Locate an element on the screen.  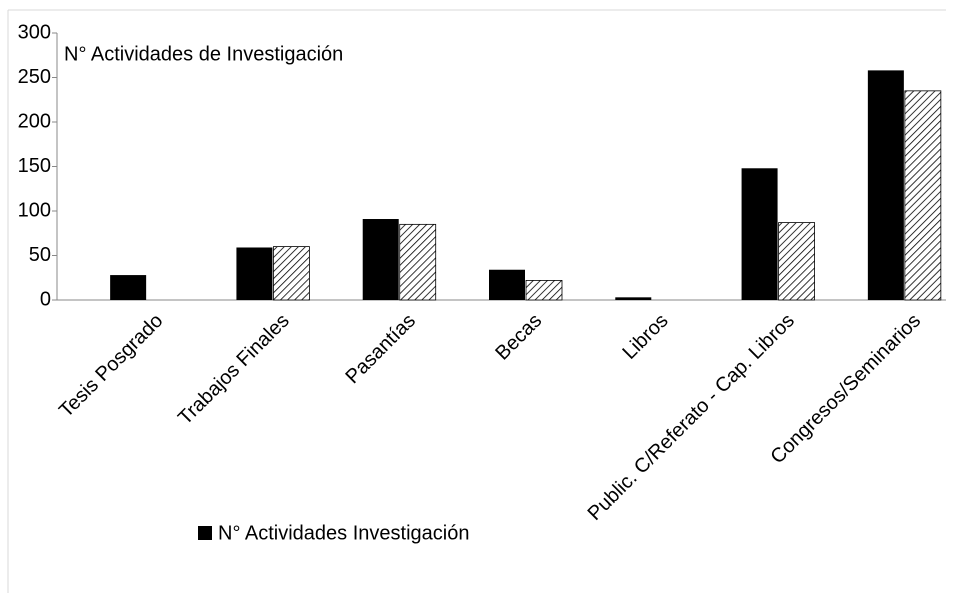
y-tick-label: 250 is located at coordinates (34, 77).